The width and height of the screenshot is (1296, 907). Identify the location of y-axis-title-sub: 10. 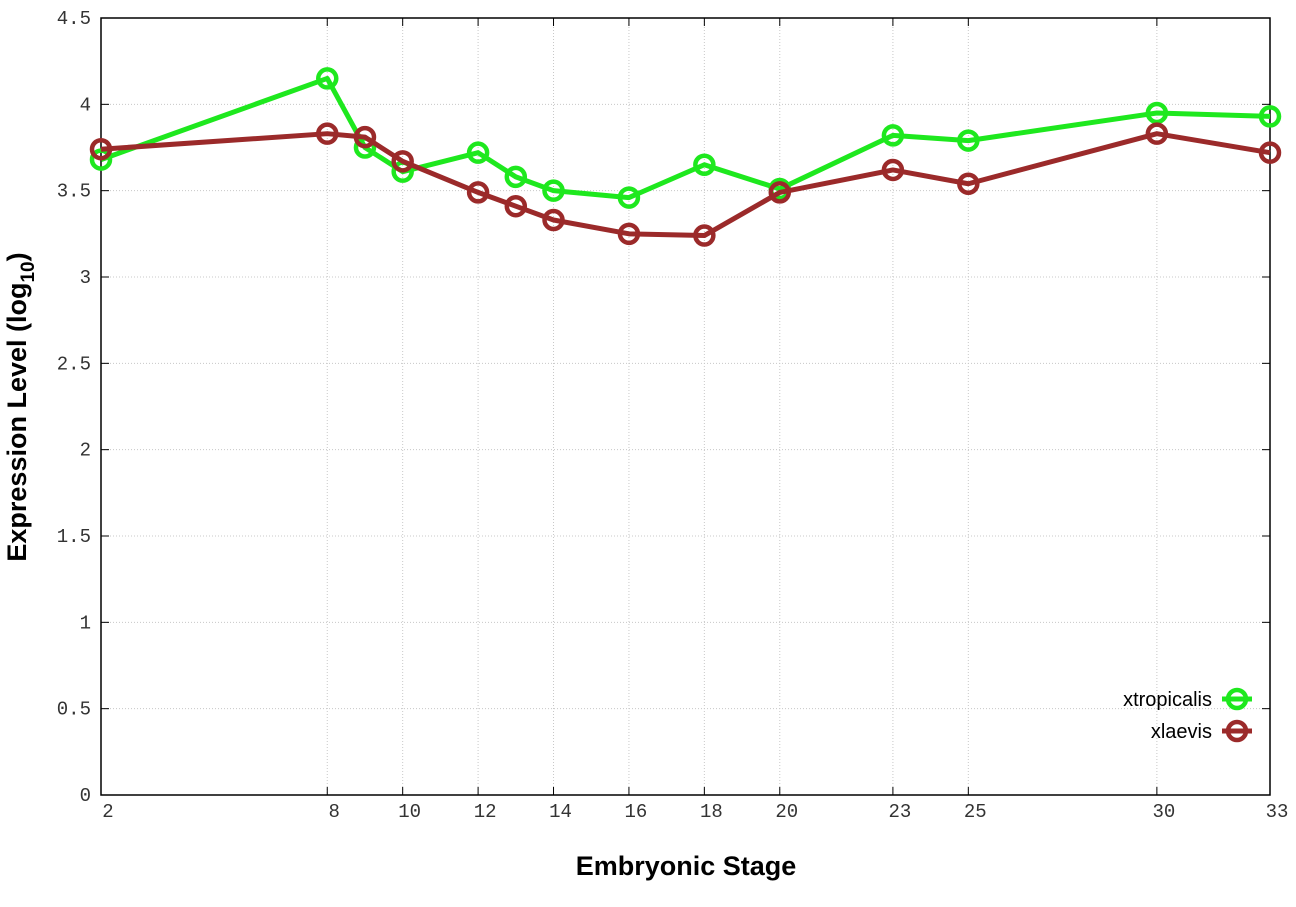
(28, 271).